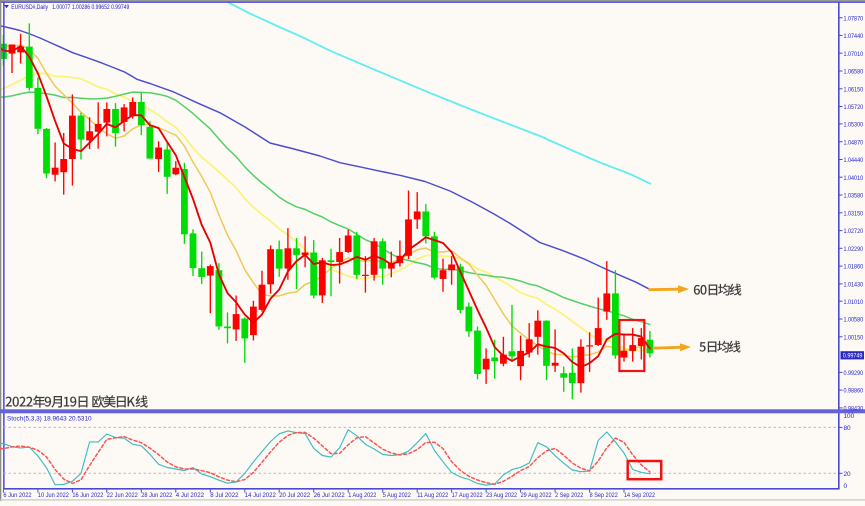 The image size is (865, 506). I want to click on svg-text: 4 Jul 2022, so click(190, 495).